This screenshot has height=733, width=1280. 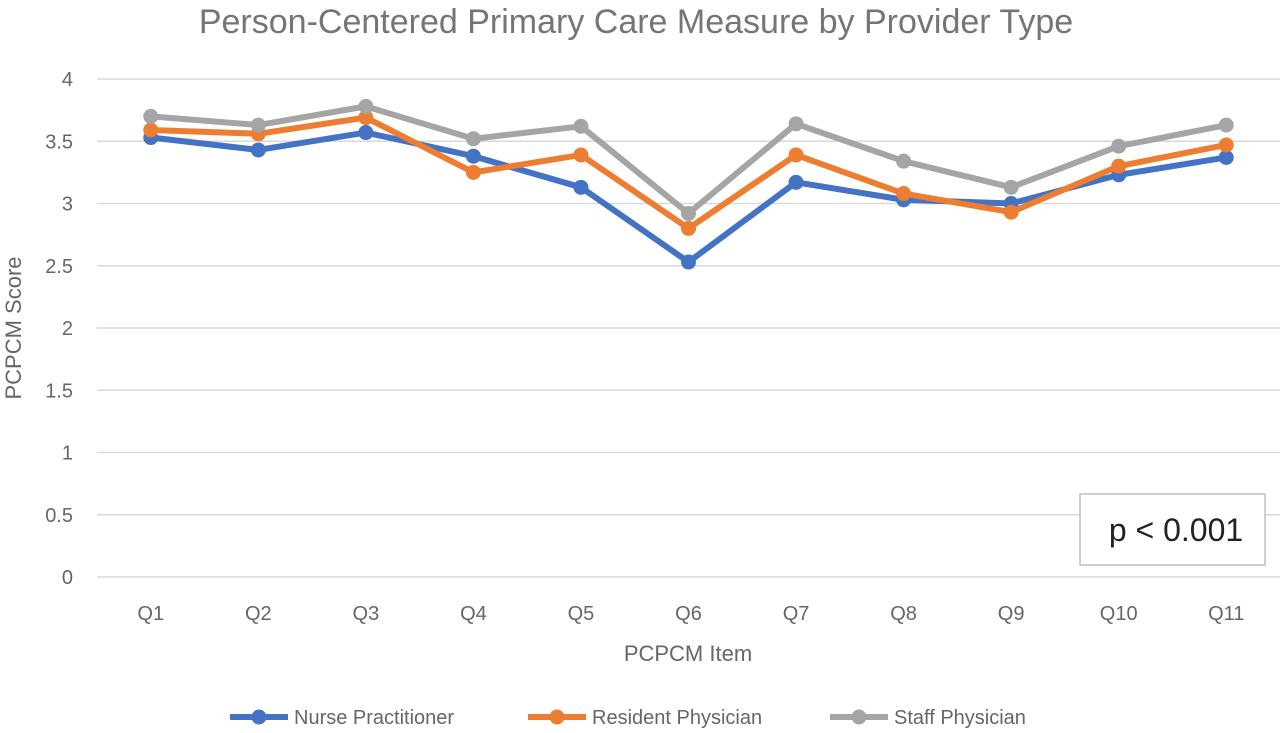 What do you see at coordinates (13, 327) in the screenshot?
I see `y-axis-label: PCPCM Score` at bounding box center [13, 327].